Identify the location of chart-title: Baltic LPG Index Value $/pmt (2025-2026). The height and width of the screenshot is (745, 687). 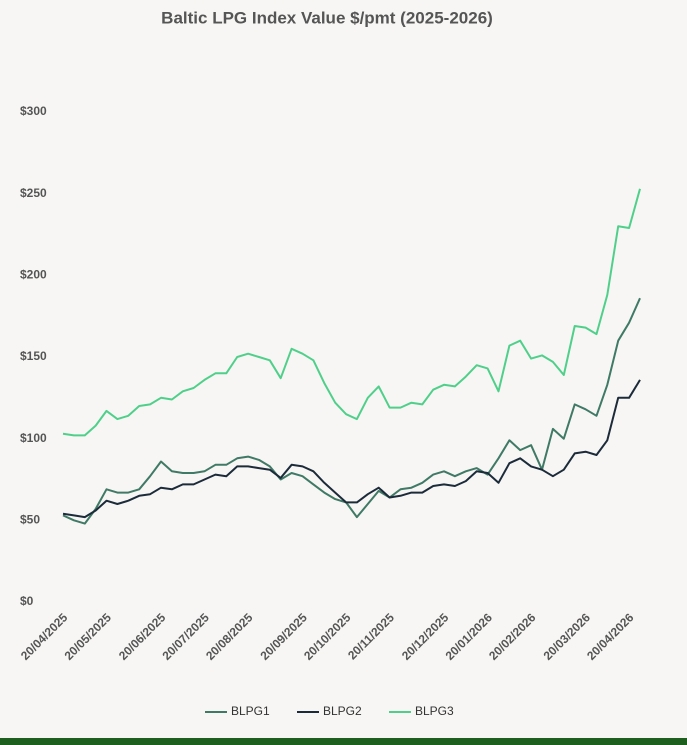
(327, 17).